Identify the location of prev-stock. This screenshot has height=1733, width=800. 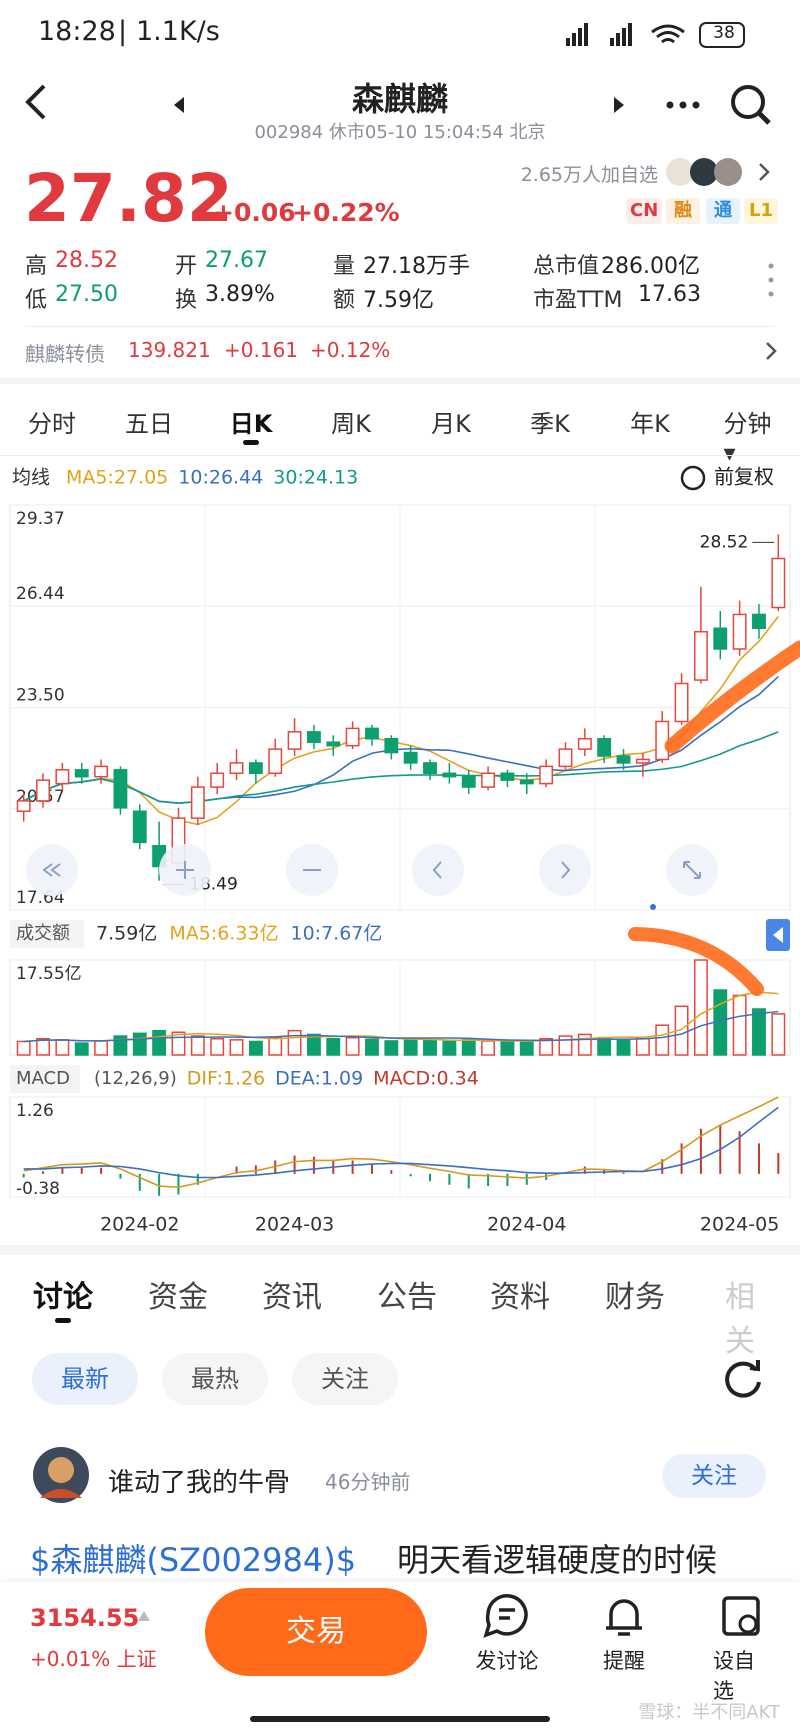
(179, 105).